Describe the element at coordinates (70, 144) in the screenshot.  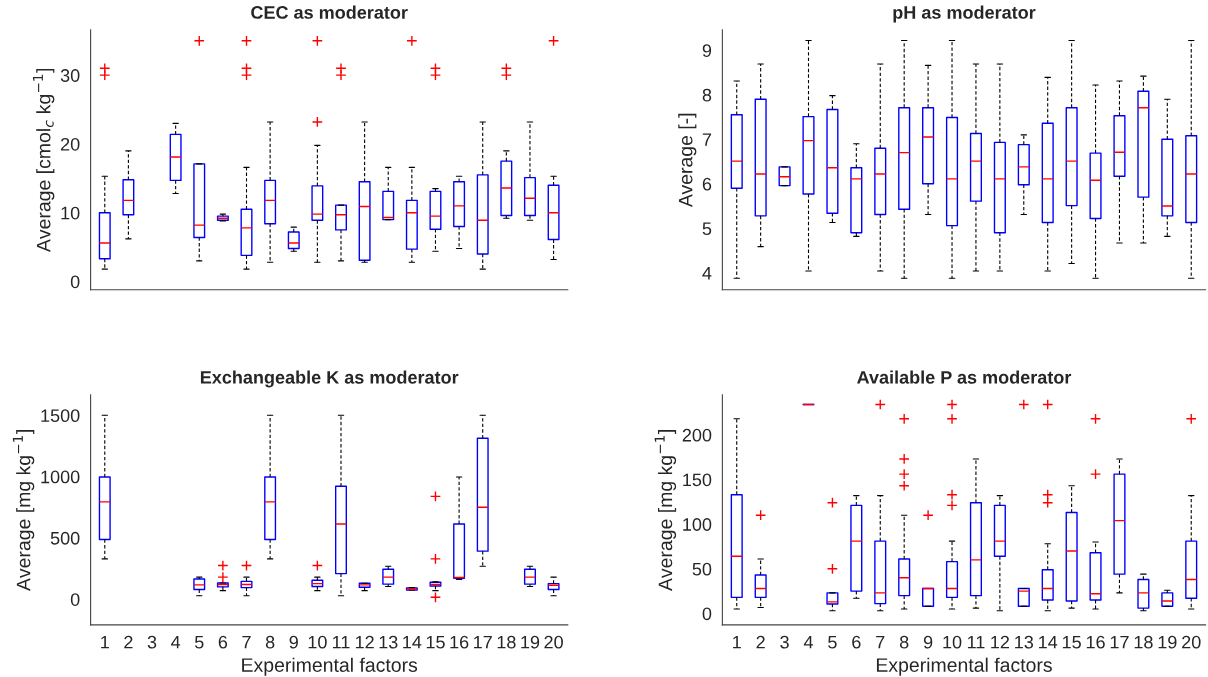
I see `y-tick-label: 20` at that location.